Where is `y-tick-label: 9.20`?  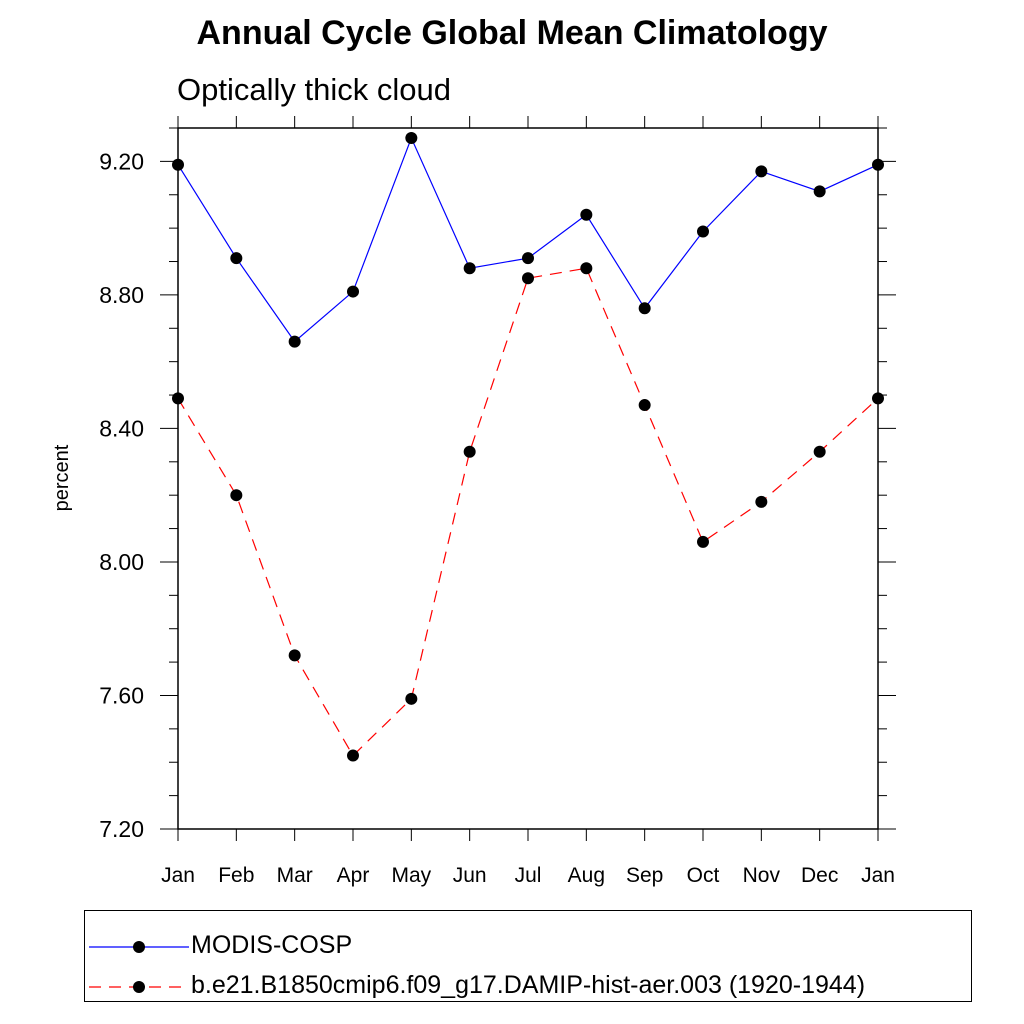 y-tick-label: 9.20 is located at coordinates (121, 161).